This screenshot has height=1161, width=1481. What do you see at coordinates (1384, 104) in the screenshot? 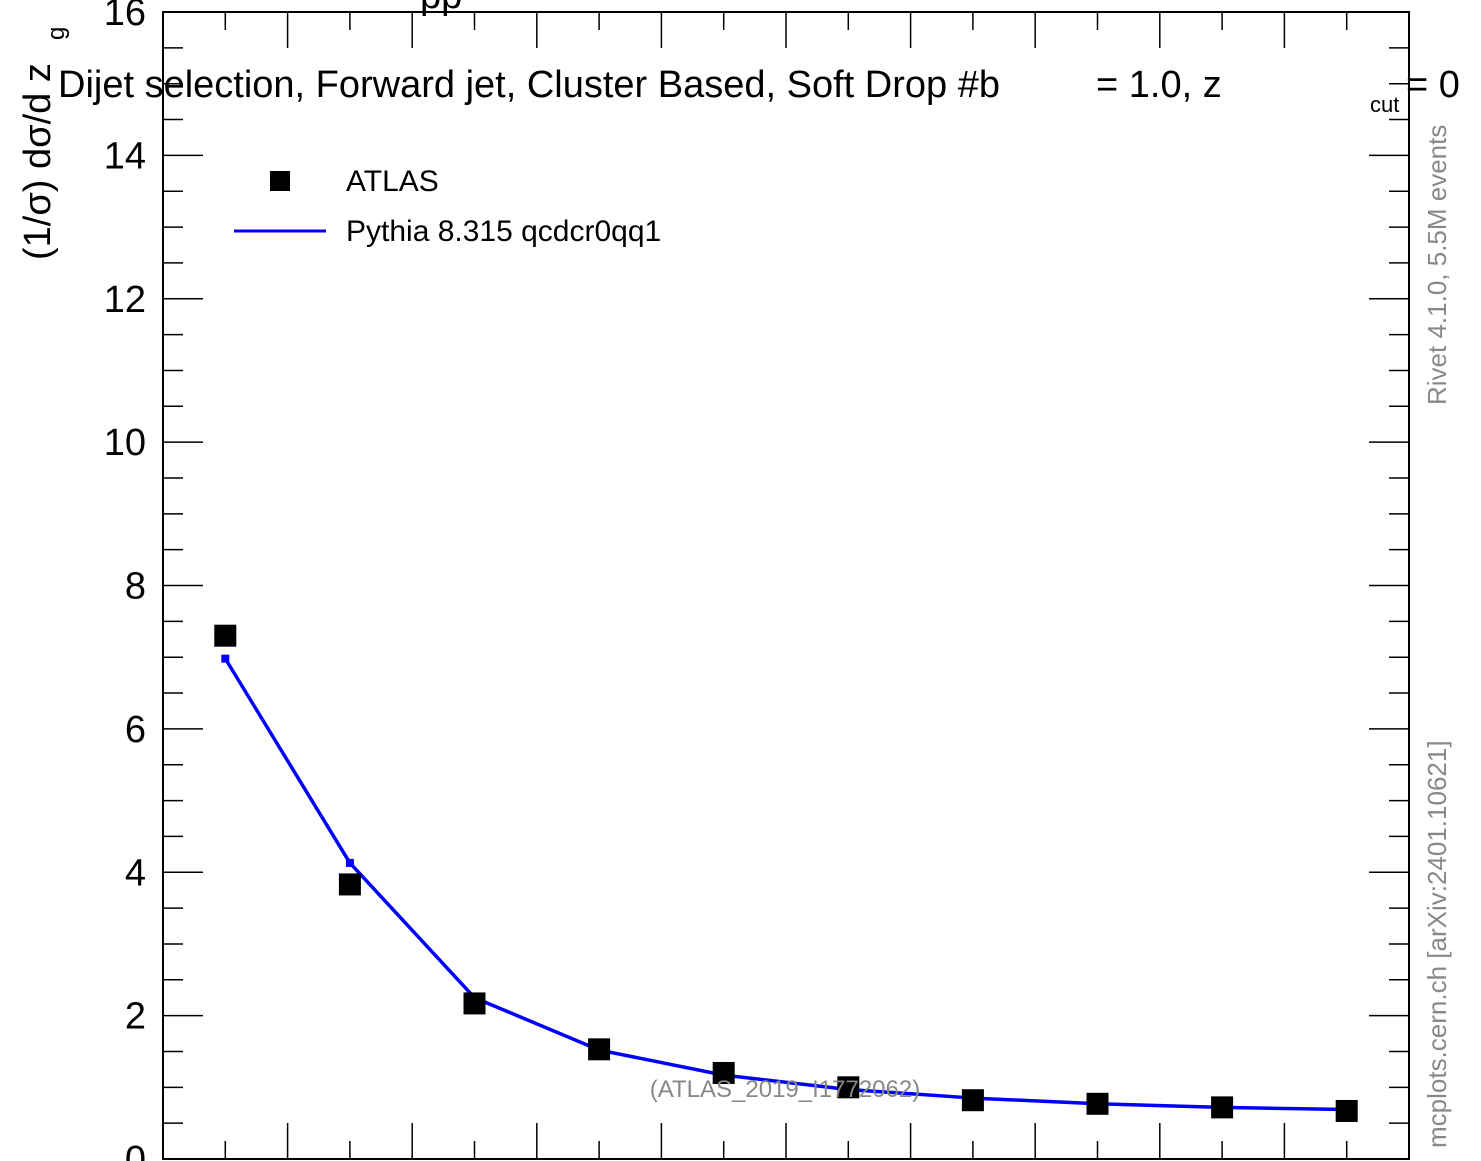
I see `chart-title-subscript: cut` at bounding box center [1384, 104].